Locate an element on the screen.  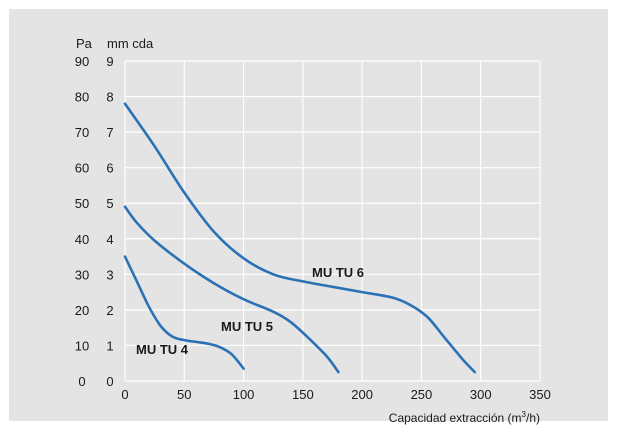
x-tick-label: 50 is located at coordinates (184, 394).